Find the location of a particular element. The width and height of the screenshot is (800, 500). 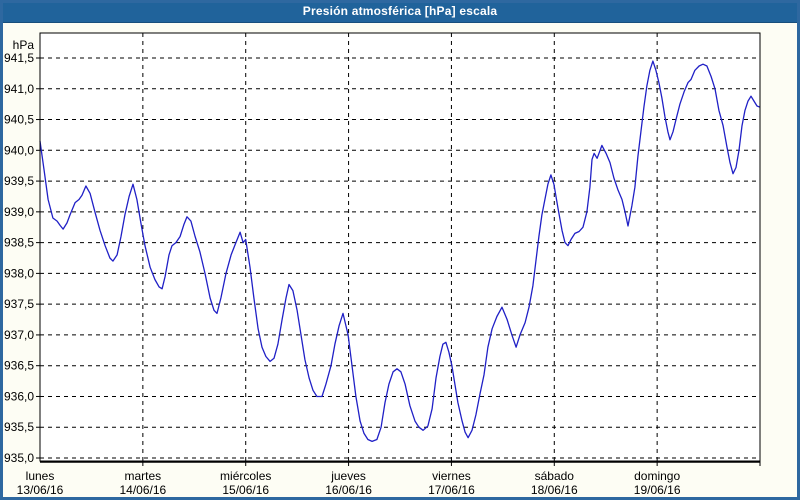

y-tick-label: 939,5 is located at coordinates (19, 181).